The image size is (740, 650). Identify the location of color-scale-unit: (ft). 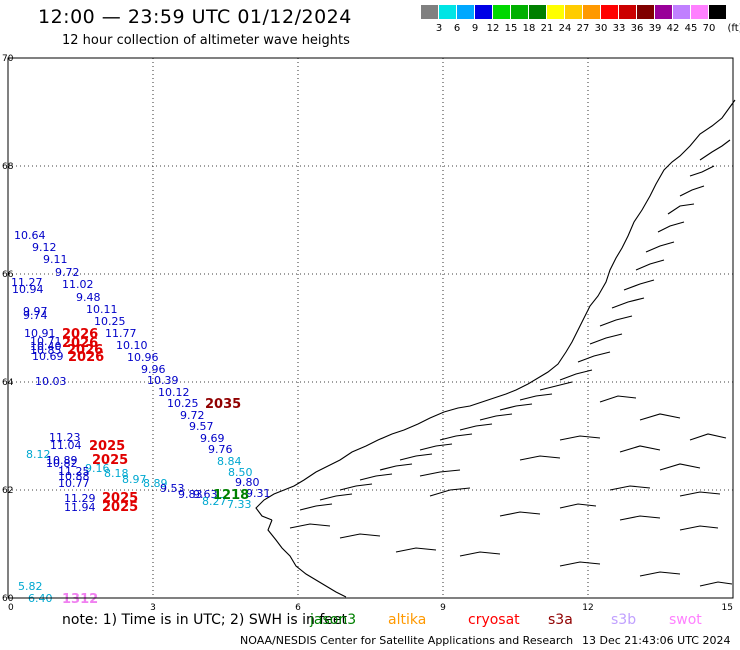
(733, 28).